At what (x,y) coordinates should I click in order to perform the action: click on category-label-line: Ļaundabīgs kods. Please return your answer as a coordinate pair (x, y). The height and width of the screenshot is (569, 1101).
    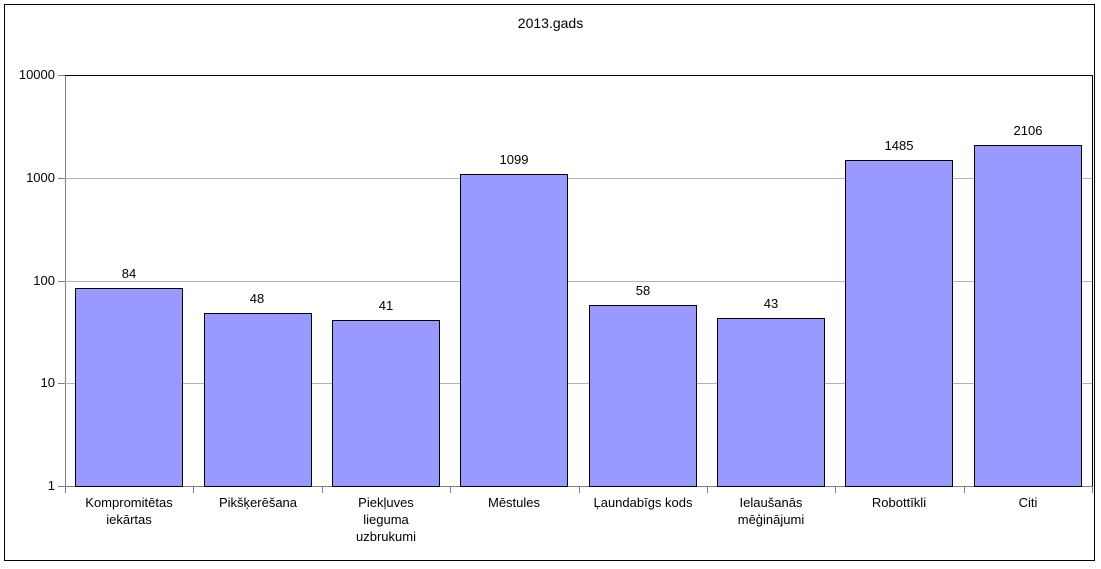
    Looking at the image, I should click on (643, 502).